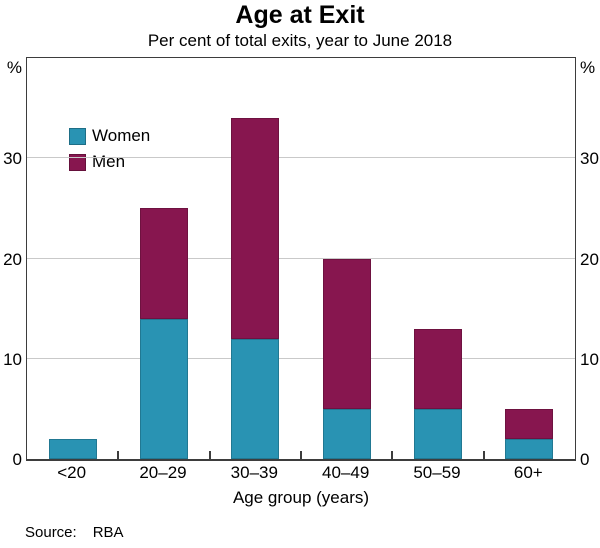 This screenshot has width=600, height=548. What do you see at coordinates (529, 448) in the screenshot?
I see `bar-women-60-` at bounding box center [529, 448].